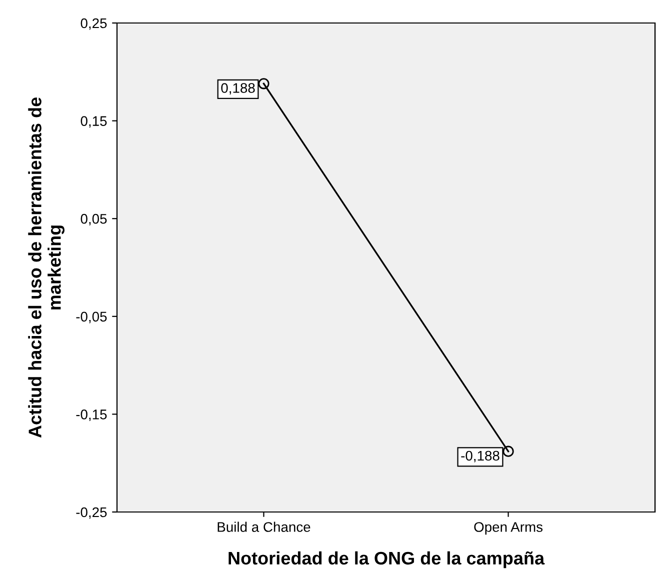 Image resolution: width=656 pixels, height=577 pixels. Describe the element at coordinates (46, 268) in the screenshot. I see `y-axis-title: Actitud hacia el uso de herramientas de marketing` at that location.